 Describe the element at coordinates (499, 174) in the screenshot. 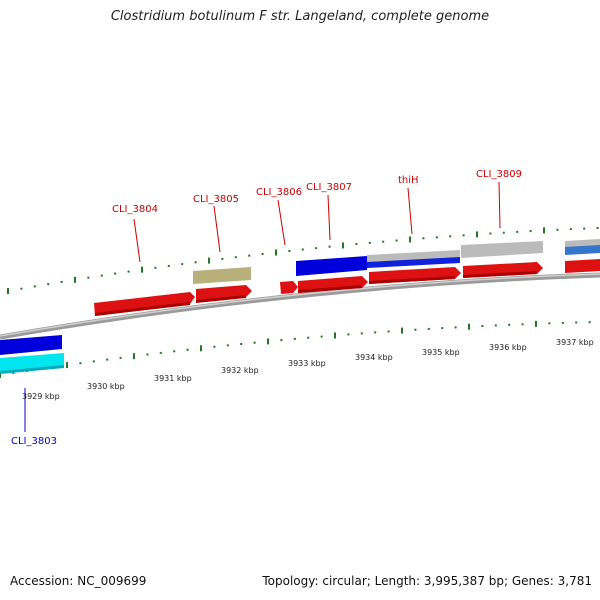

I see `gene-label-cli-3809: CLI_3809` at that location.